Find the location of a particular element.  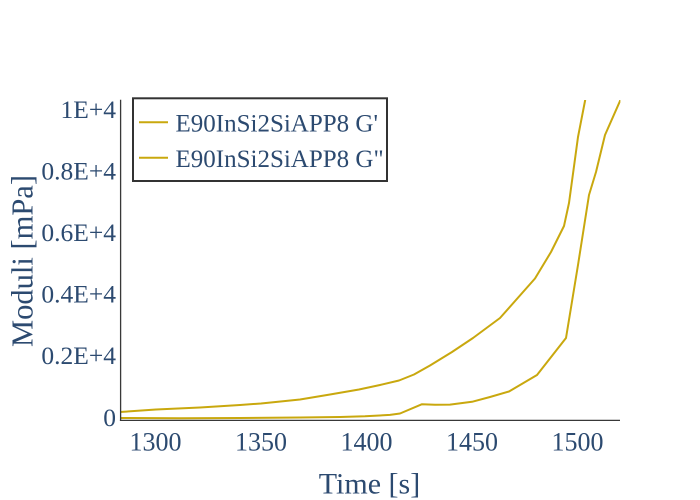

svg-text: 1350 is located at coordinates (261, 442).